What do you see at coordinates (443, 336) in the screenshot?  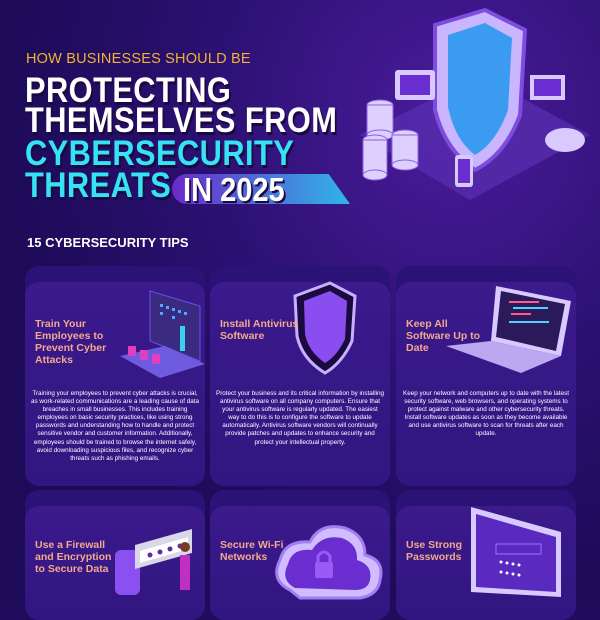 I see `tip-title: Keep All Software Up to Date` at bounding box center [443, 336].